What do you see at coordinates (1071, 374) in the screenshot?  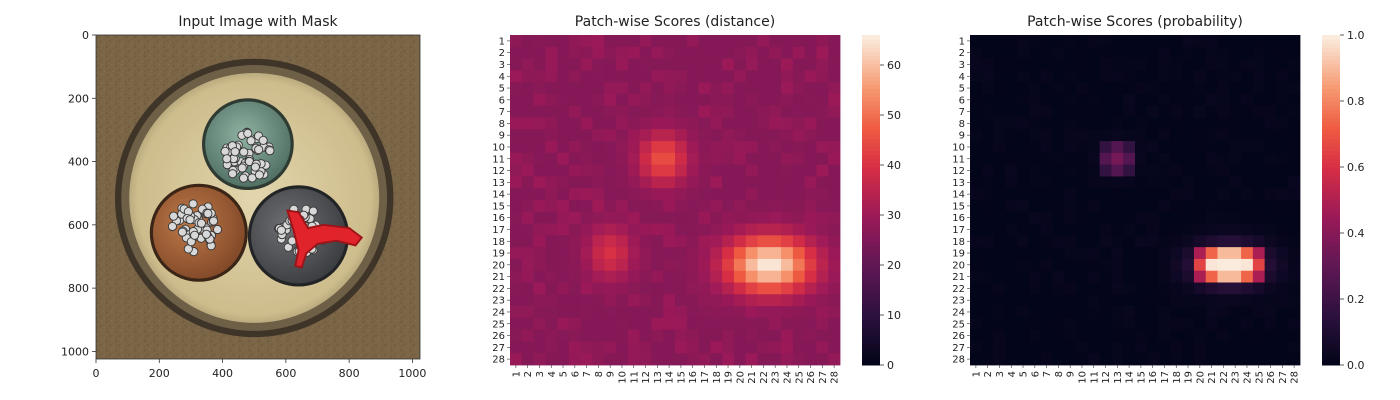 I see `heatmap-x-tick-label: 9` at bounding box center [1071, 374].